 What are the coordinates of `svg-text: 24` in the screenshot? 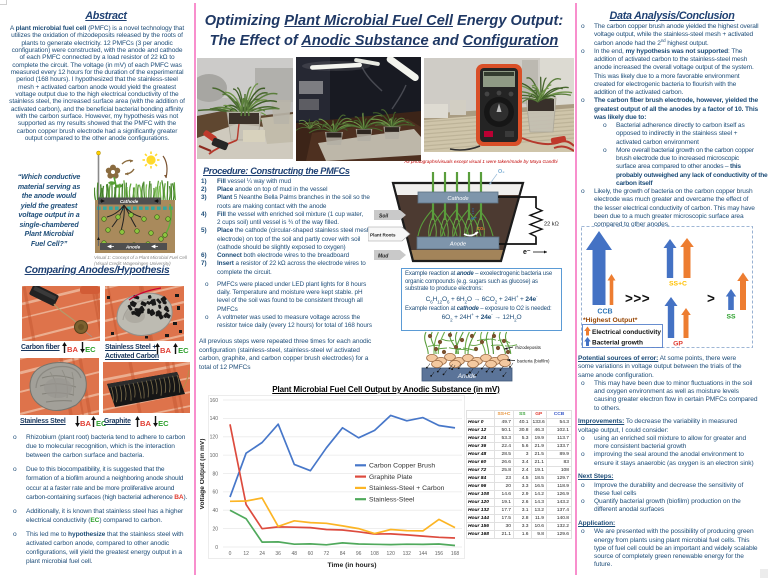 It's located at (262, 554).